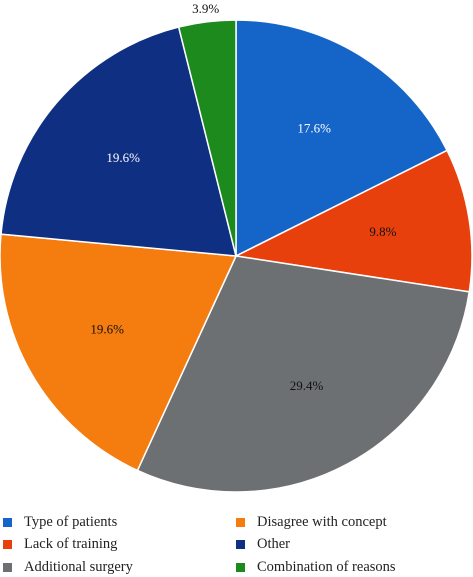 This screenshot has height=577, width=473. I want to click on legend-label: Combination of reasons, so click(326, 566).